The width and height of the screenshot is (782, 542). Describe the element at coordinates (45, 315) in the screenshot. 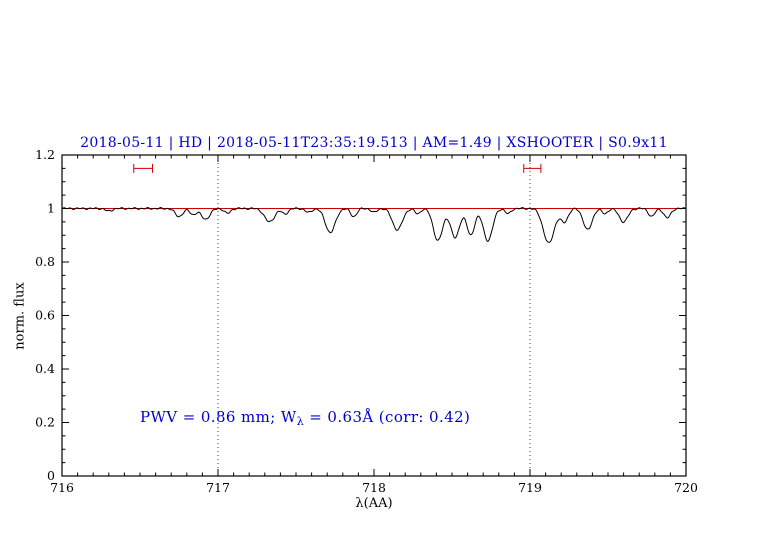

I see `svg-text: 0.6` at that location.